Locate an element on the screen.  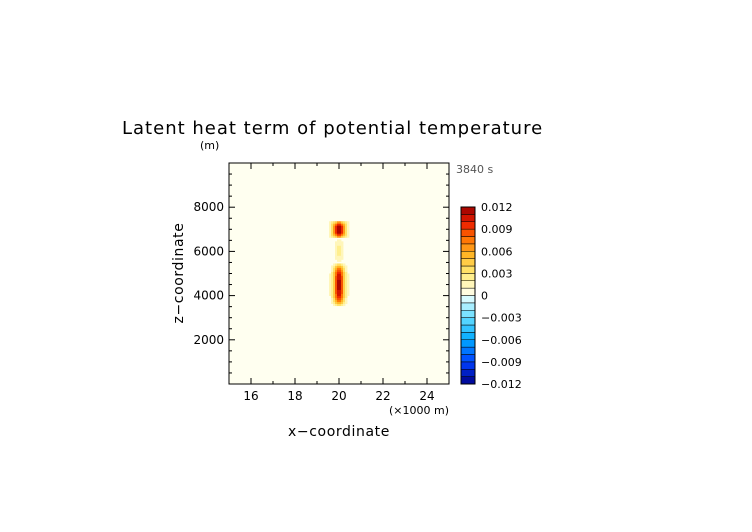
colorbar-tick-label: −0.009 is located at coordinates (501, 362).